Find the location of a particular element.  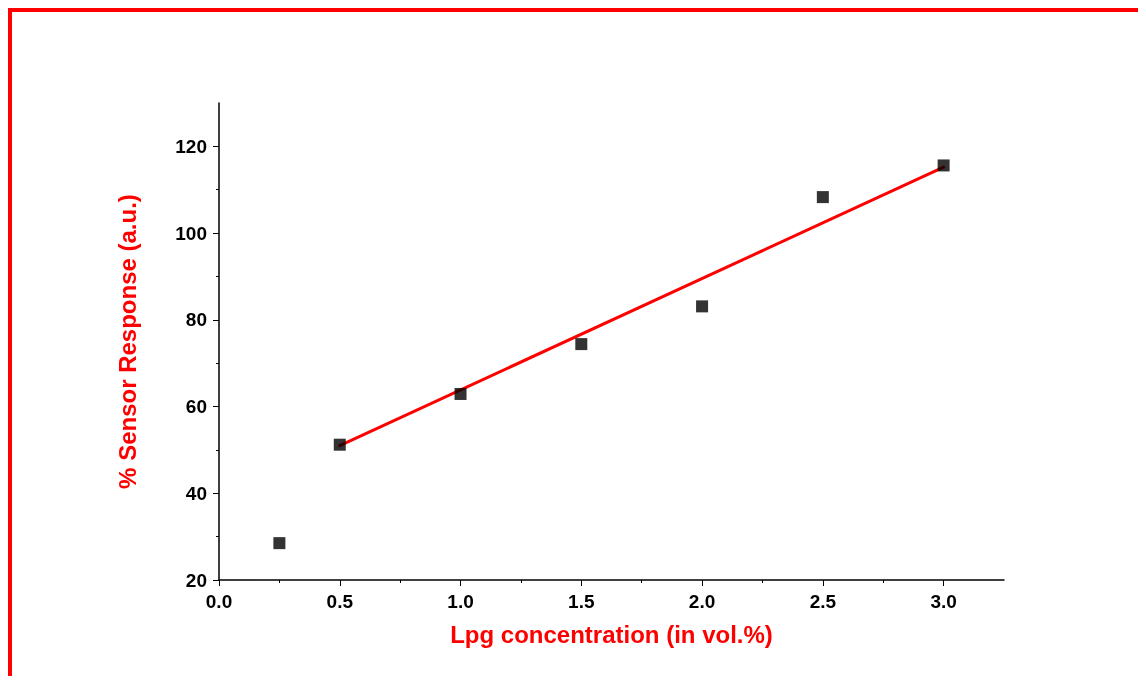

y-tick-label: 80 is located at coordinates (196, 320).